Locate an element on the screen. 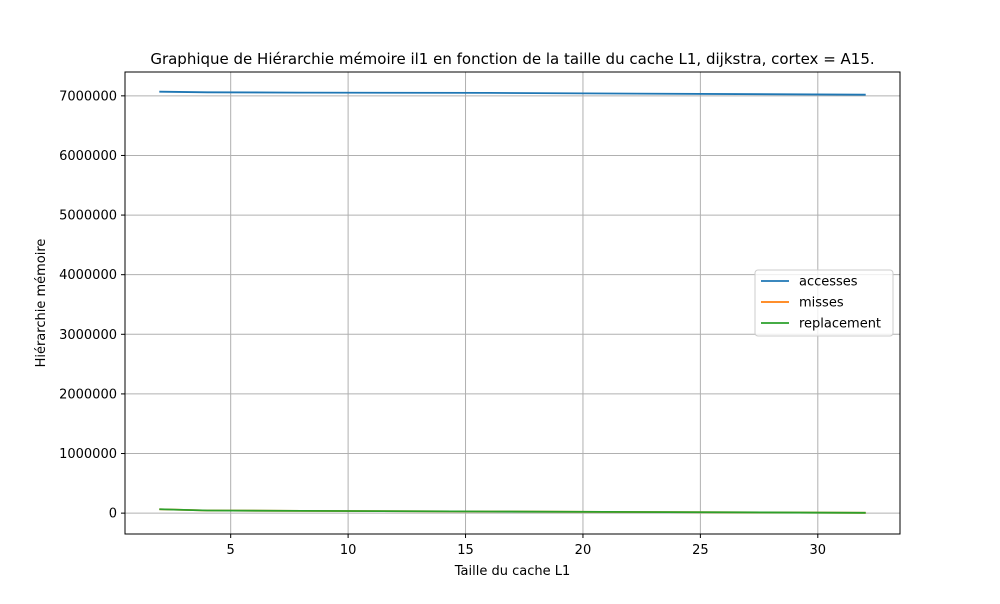 The width and height of the screenshot is (1000, 604). legend-label-misses: misses is located at coordinates (821, 303).